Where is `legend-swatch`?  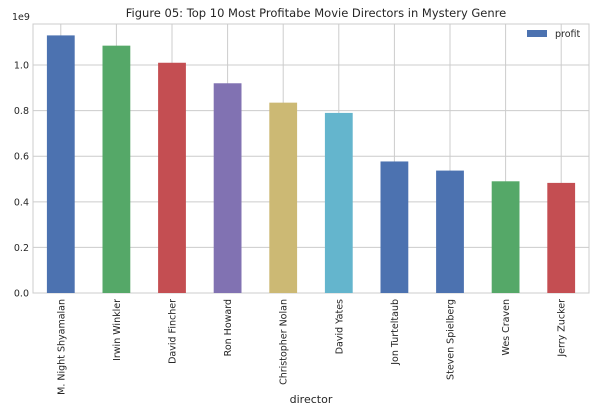
legend-swatch is located at coordinates (537, 33).